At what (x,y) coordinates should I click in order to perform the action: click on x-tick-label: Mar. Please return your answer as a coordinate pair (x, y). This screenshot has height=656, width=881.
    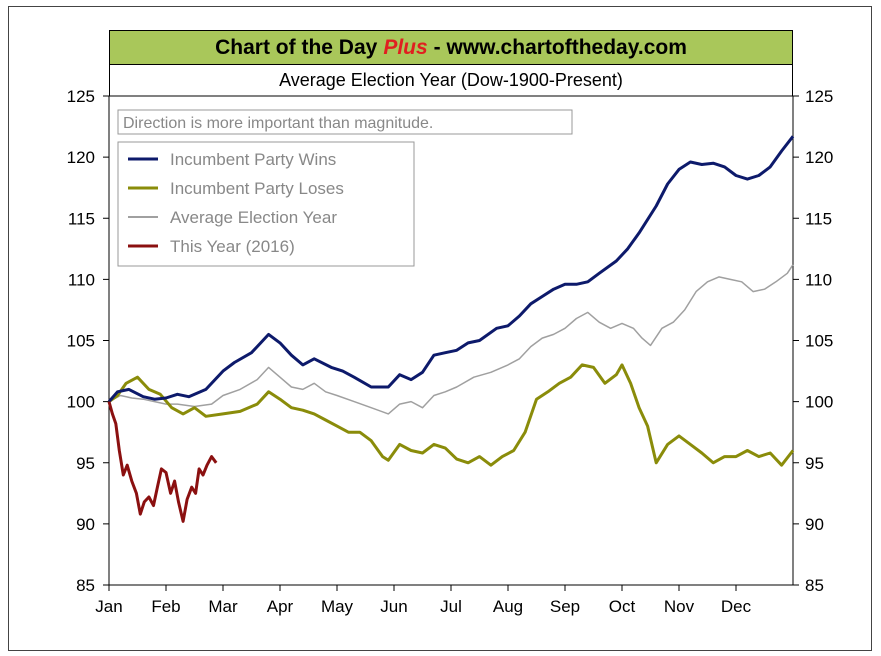
    Looking at the image, I should click on (223, 606).